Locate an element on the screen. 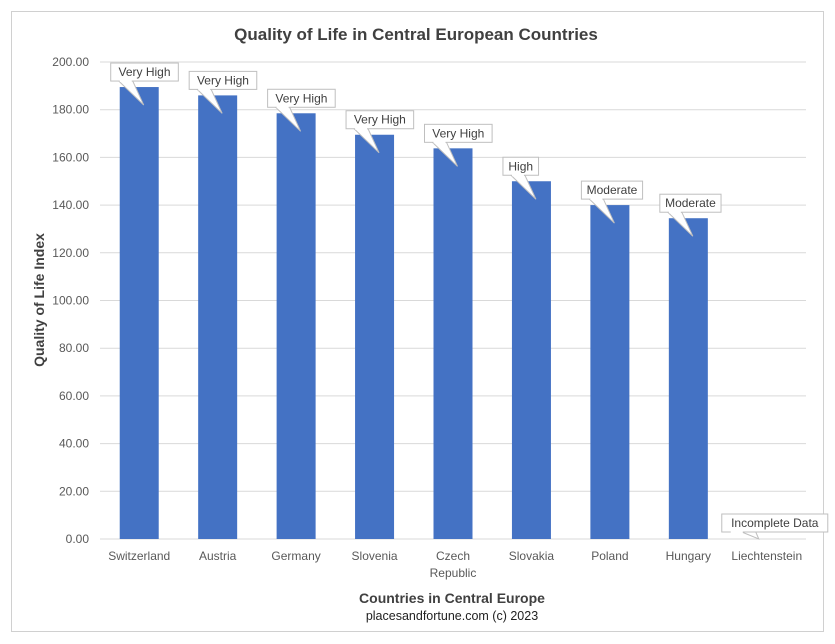  y-tick-label: 20.00 is located at coordinates (74, 491).